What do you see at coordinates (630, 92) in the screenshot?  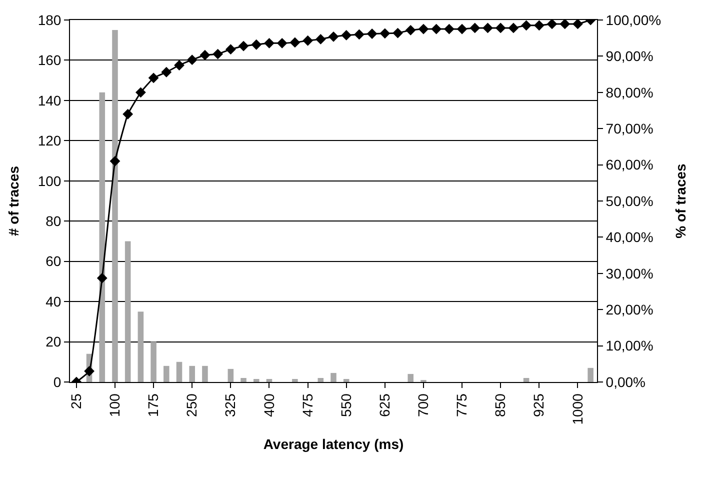 I see `y2-tick-label: 80,00%` at bounding box center [630, 92].